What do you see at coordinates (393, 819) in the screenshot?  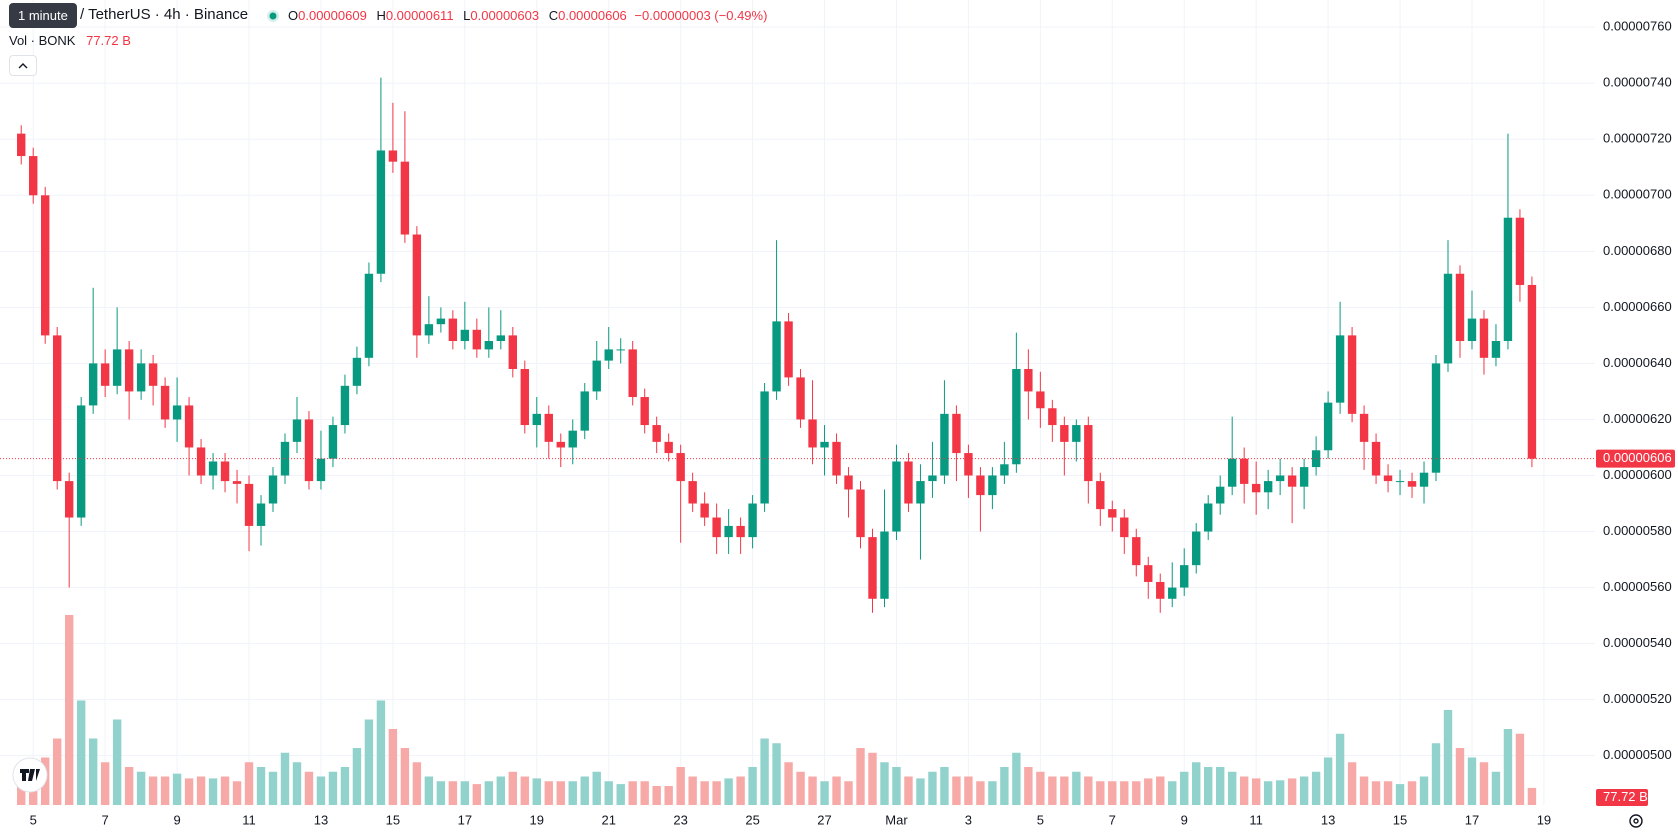 I see `x-tick-label: 15` at bounding box center [393, 819].